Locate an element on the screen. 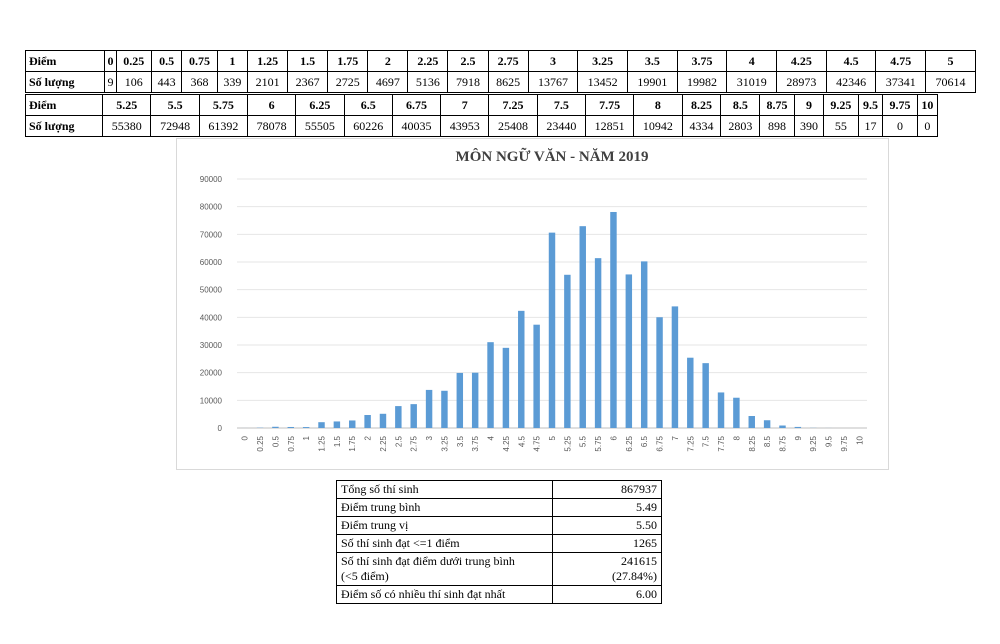 This screenshot has height=644, width=1000. score-cell: 5 is located at coordinates (950, 61).